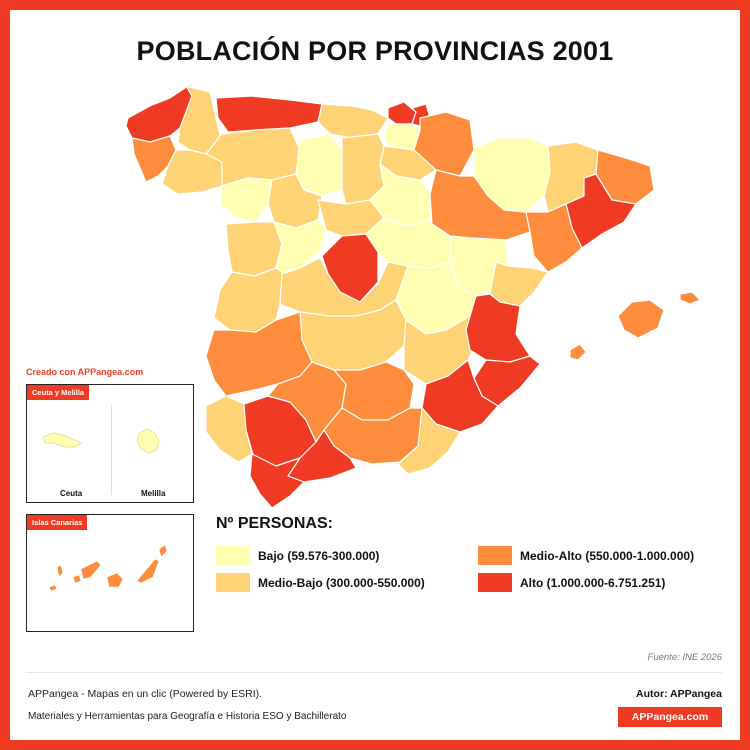 The width and height of the screenshot is (750, 750). Describe the element at coordinates (578, 352) in the screenshot. I see `province-baleares-ibiza` at that location.